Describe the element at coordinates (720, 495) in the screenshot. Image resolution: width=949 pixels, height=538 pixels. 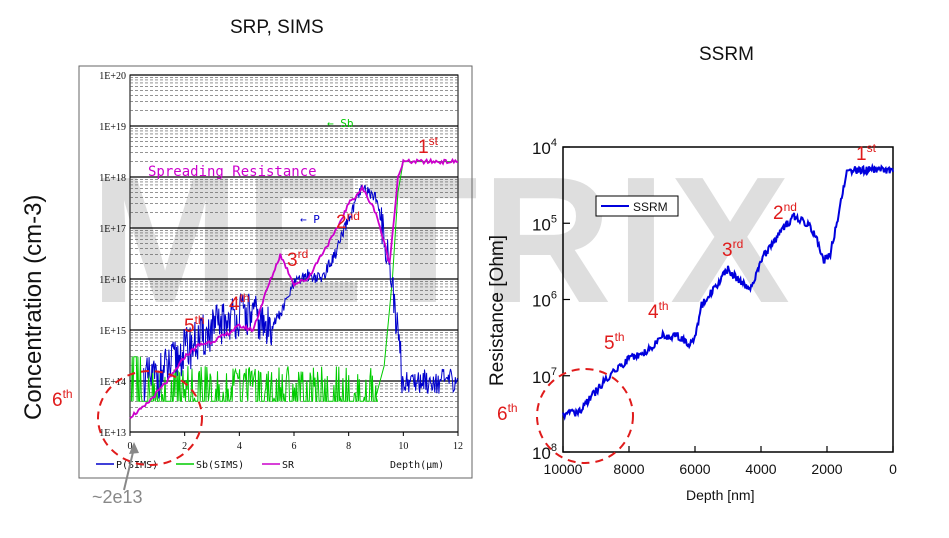
I see `right-x-axis-label: Depth [nm]` at that location.